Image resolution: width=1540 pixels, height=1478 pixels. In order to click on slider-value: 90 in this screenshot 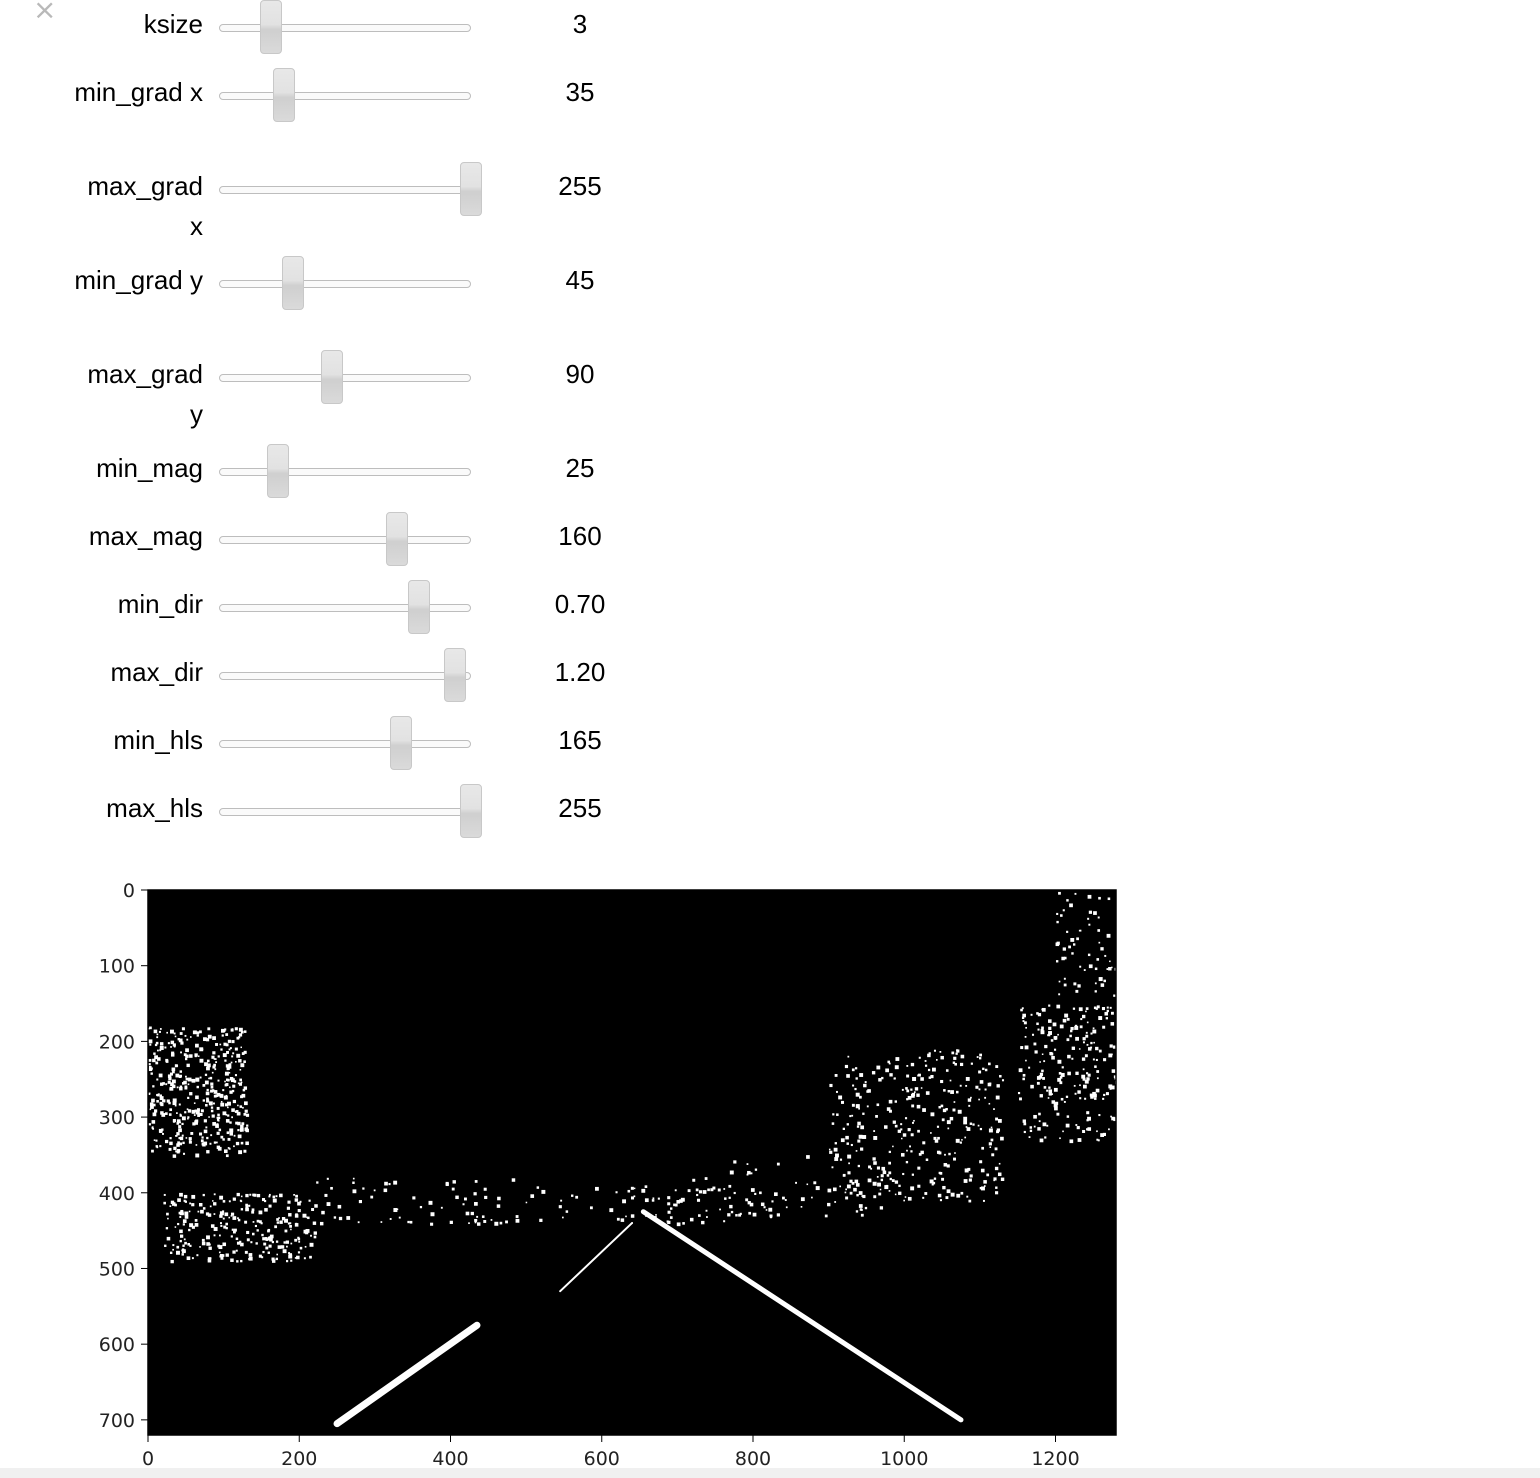, I will do `click(580, 374)`.